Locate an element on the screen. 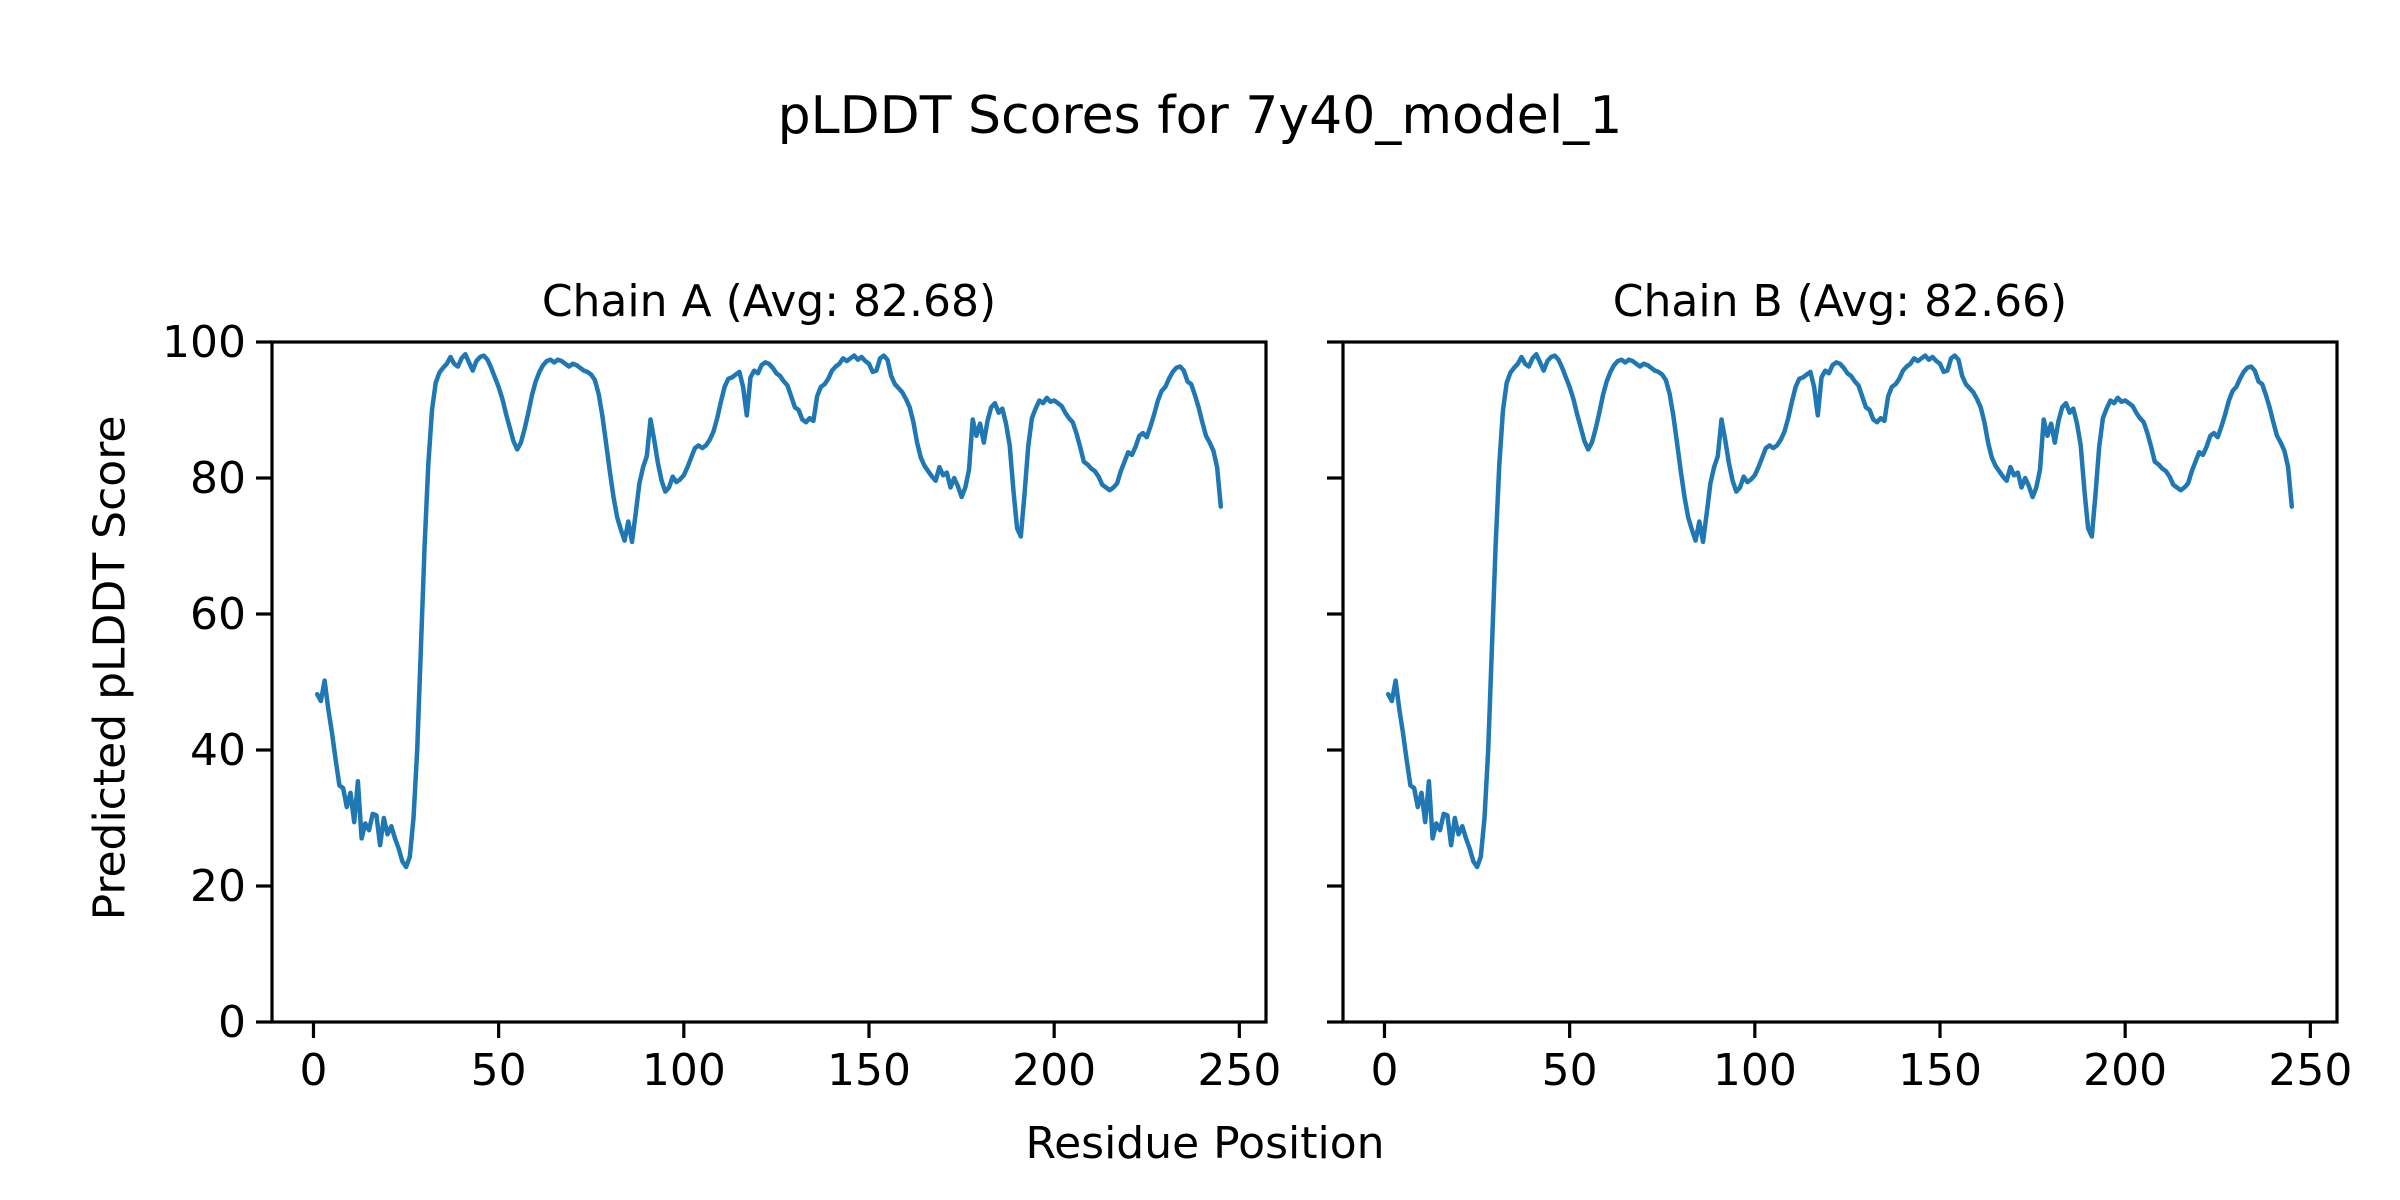 The height and width of the screenshot is (1200, 2400). y-tick-label: 60 is located at coordinates (218, 614).